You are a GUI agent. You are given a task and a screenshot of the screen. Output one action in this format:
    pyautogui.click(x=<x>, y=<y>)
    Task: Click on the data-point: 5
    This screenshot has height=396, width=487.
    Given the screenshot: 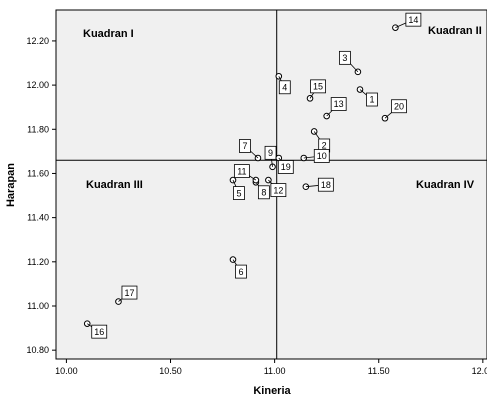 What is the action you would take?
    pyautogui.click(x=237, y=188)
    